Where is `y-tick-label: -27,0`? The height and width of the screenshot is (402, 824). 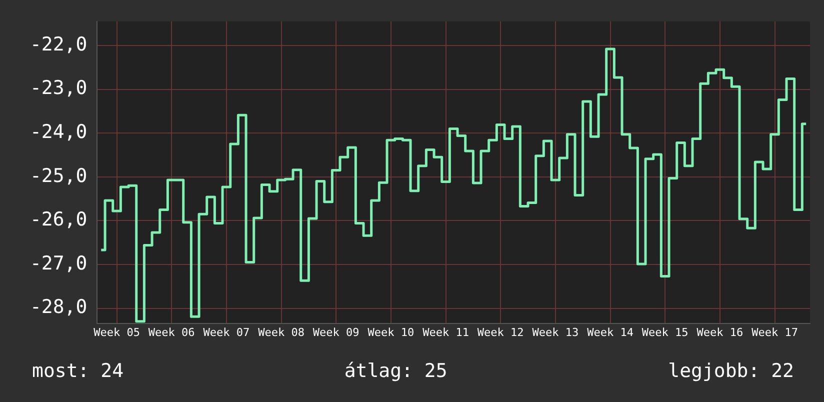 y-tick-label: -27,0 is located at coordinates (59, 263).